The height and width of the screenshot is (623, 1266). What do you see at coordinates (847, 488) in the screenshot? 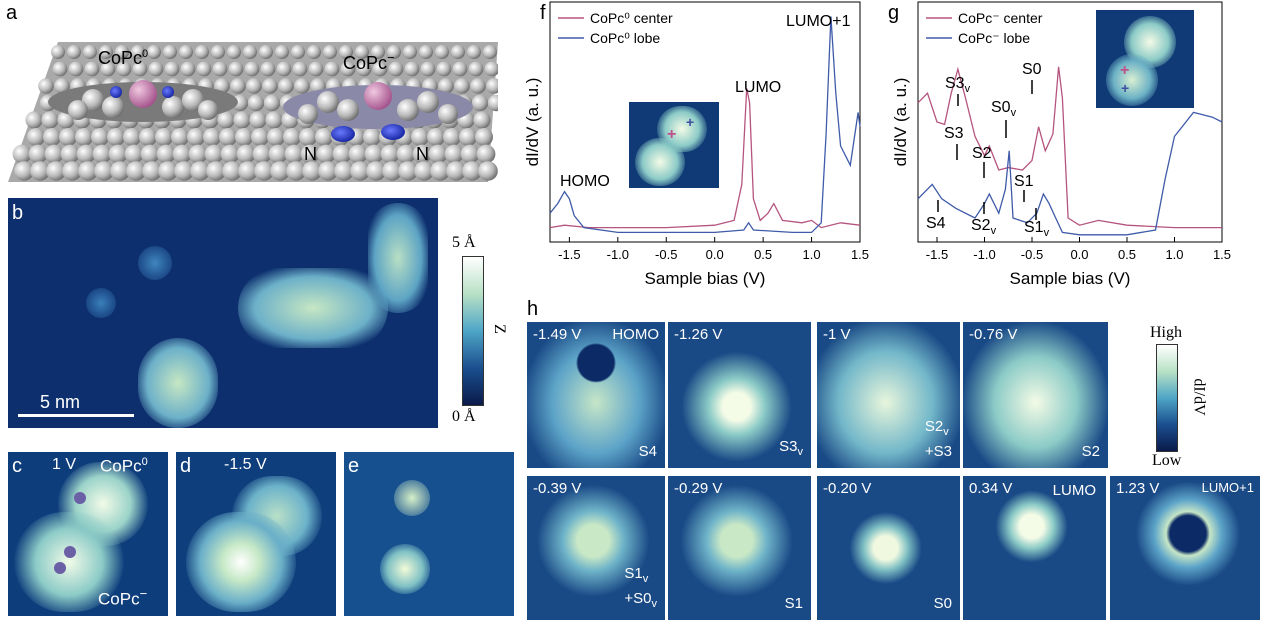
I see `map-bias-label: -0.20 V` at bounding box center [847, 488].